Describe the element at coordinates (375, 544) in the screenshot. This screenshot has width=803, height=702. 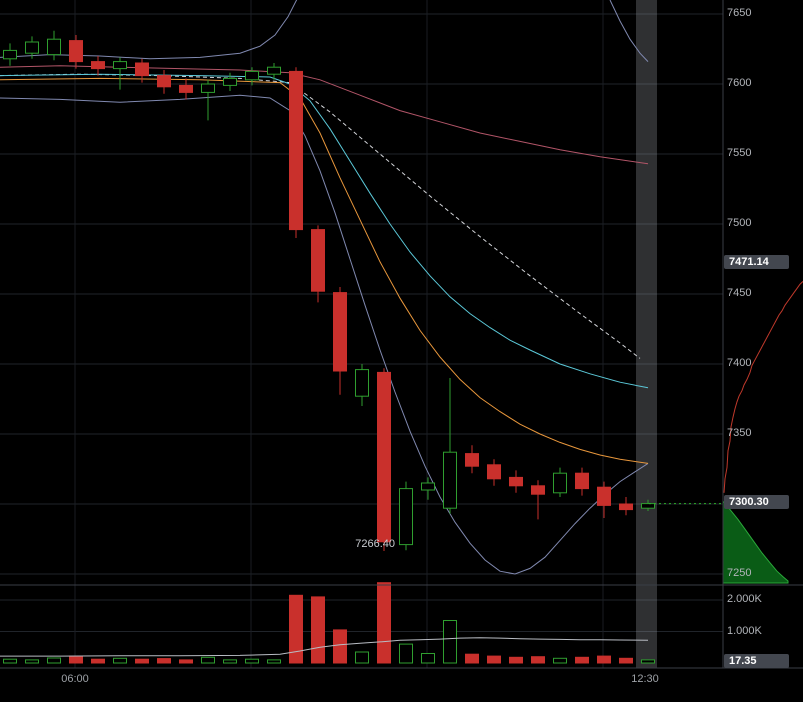
I see `session-low-label: 7266.40` at that location.